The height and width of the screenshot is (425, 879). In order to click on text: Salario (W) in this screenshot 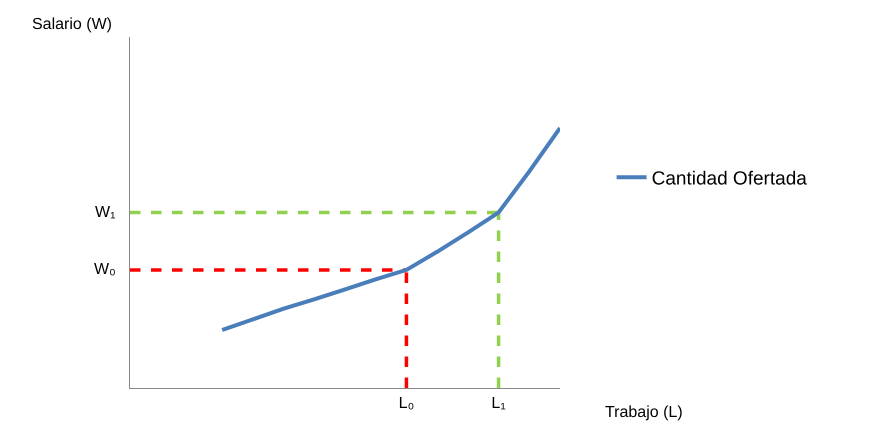, I will do `click(72, 24)`.